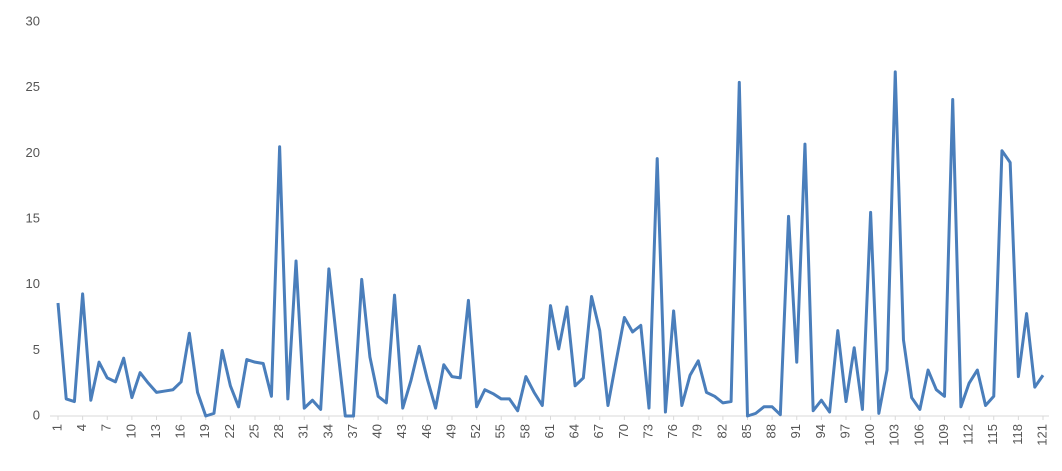 The image size is (1062, 471). What do you see at coordinates (918, 435) in the screenshot?
I see `x-tick-label: 106` at bounding box center [918, 435].